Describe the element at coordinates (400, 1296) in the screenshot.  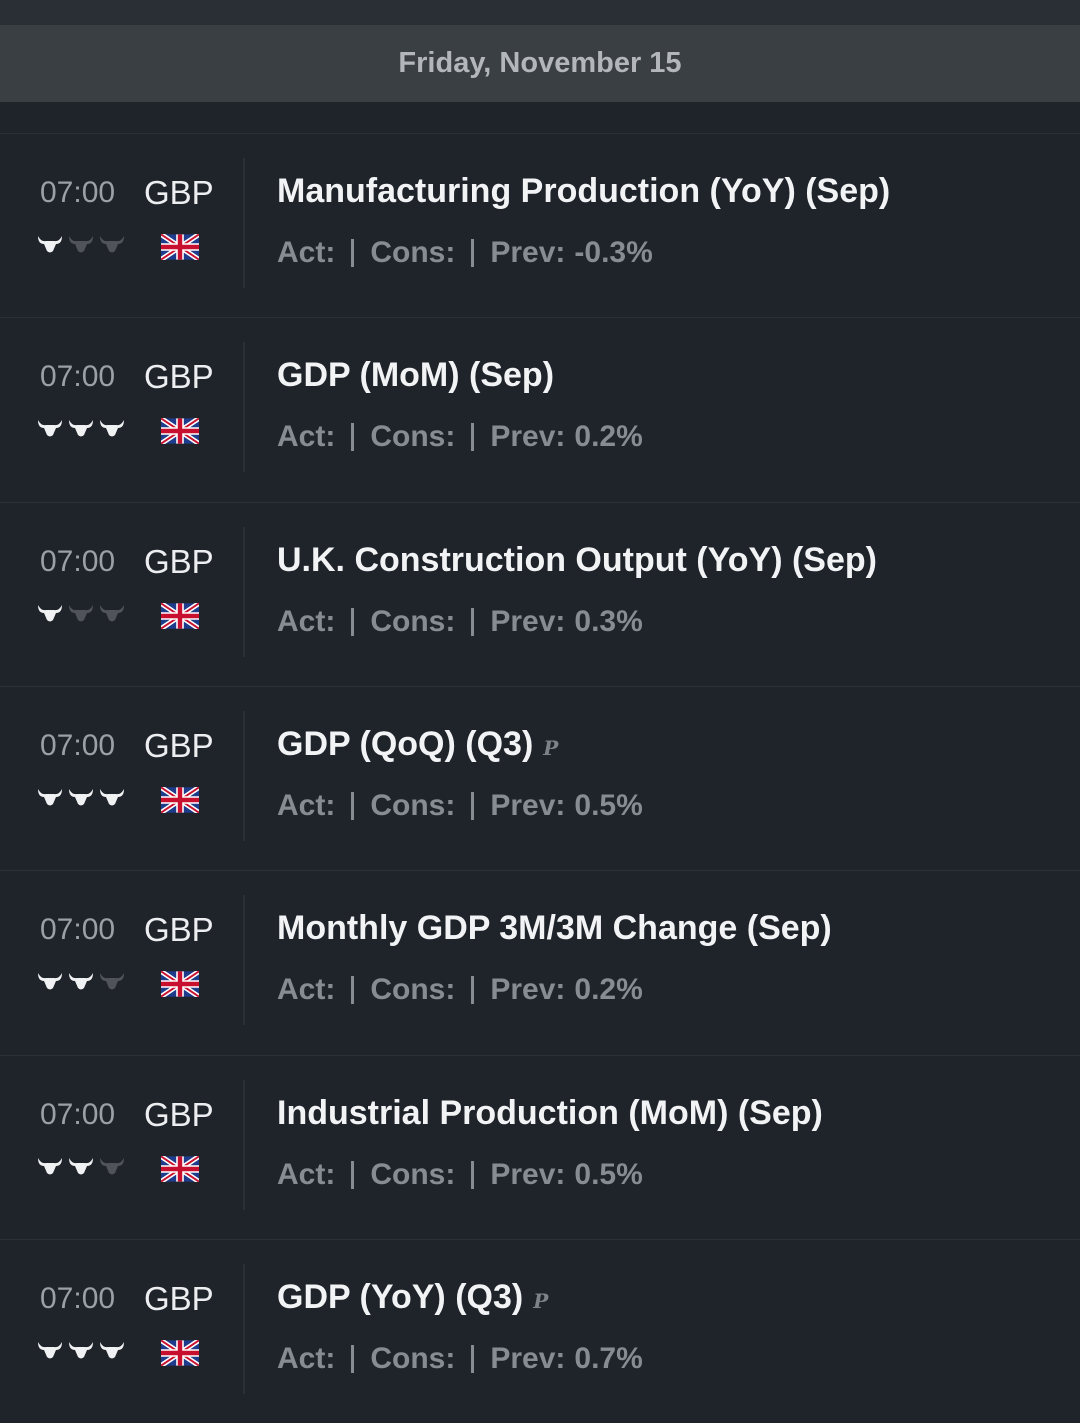
I see `title-text: GDP (YoY) (Q3)` at that location.